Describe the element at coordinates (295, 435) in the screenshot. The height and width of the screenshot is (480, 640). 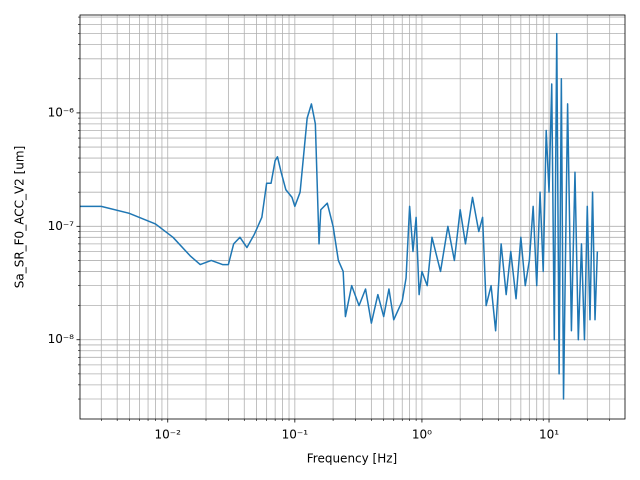
I see `x-tick-label: 10⁻¹` at that location.